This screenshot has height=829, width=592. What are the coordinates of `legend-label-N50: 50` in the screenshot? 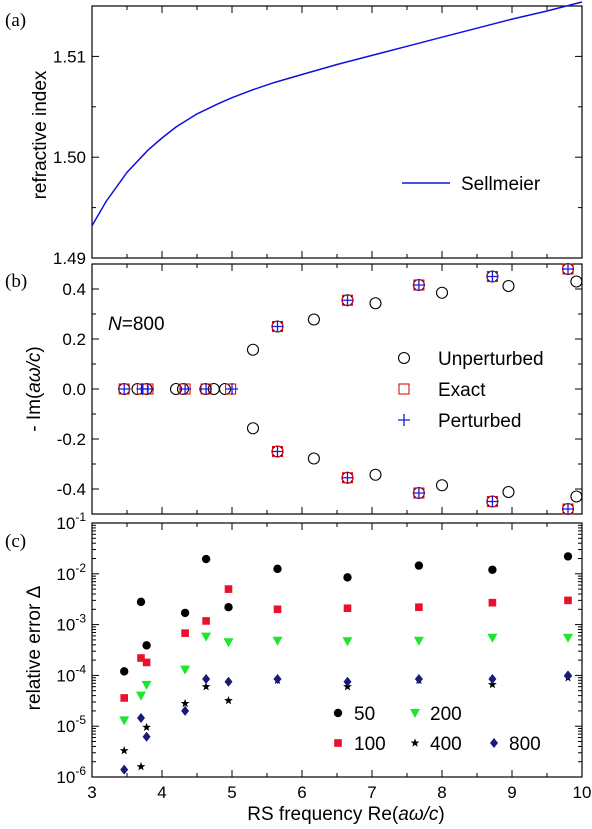 It's located at (364, 714).